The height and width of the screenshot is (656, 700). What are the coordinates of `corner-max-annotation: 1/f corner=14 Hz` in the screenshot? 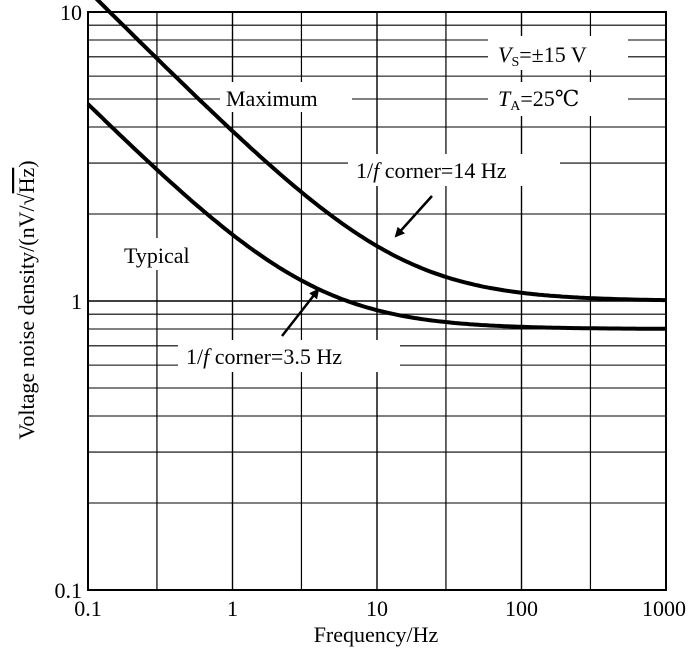 It's located at (431, 170).